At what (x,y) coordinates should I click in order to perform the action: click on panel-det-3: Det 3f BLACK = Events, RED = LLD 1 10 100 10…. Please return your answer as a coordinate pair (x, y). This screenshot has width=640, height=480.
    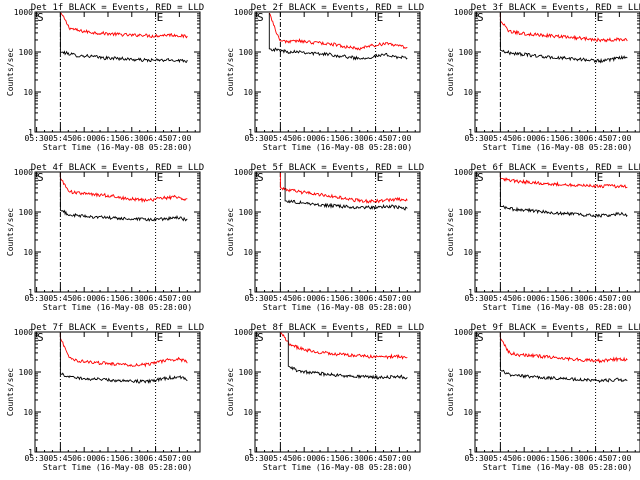
    Looking at the image, I should click on (543, 77).